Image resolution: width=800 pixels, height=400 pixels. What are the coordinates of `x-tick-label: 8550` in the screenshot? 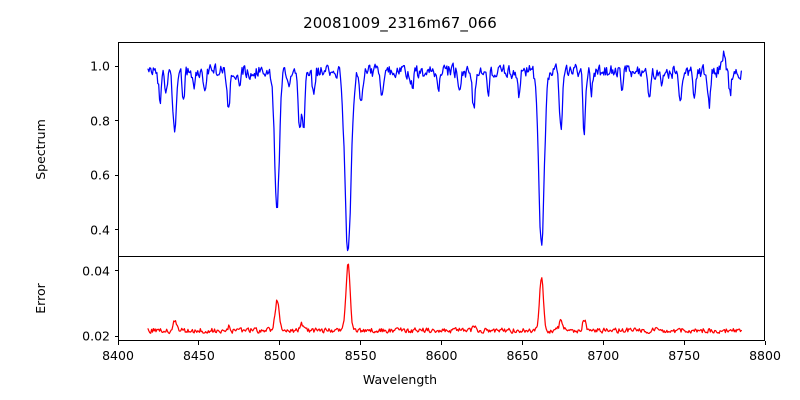 It's located at (360, 355).